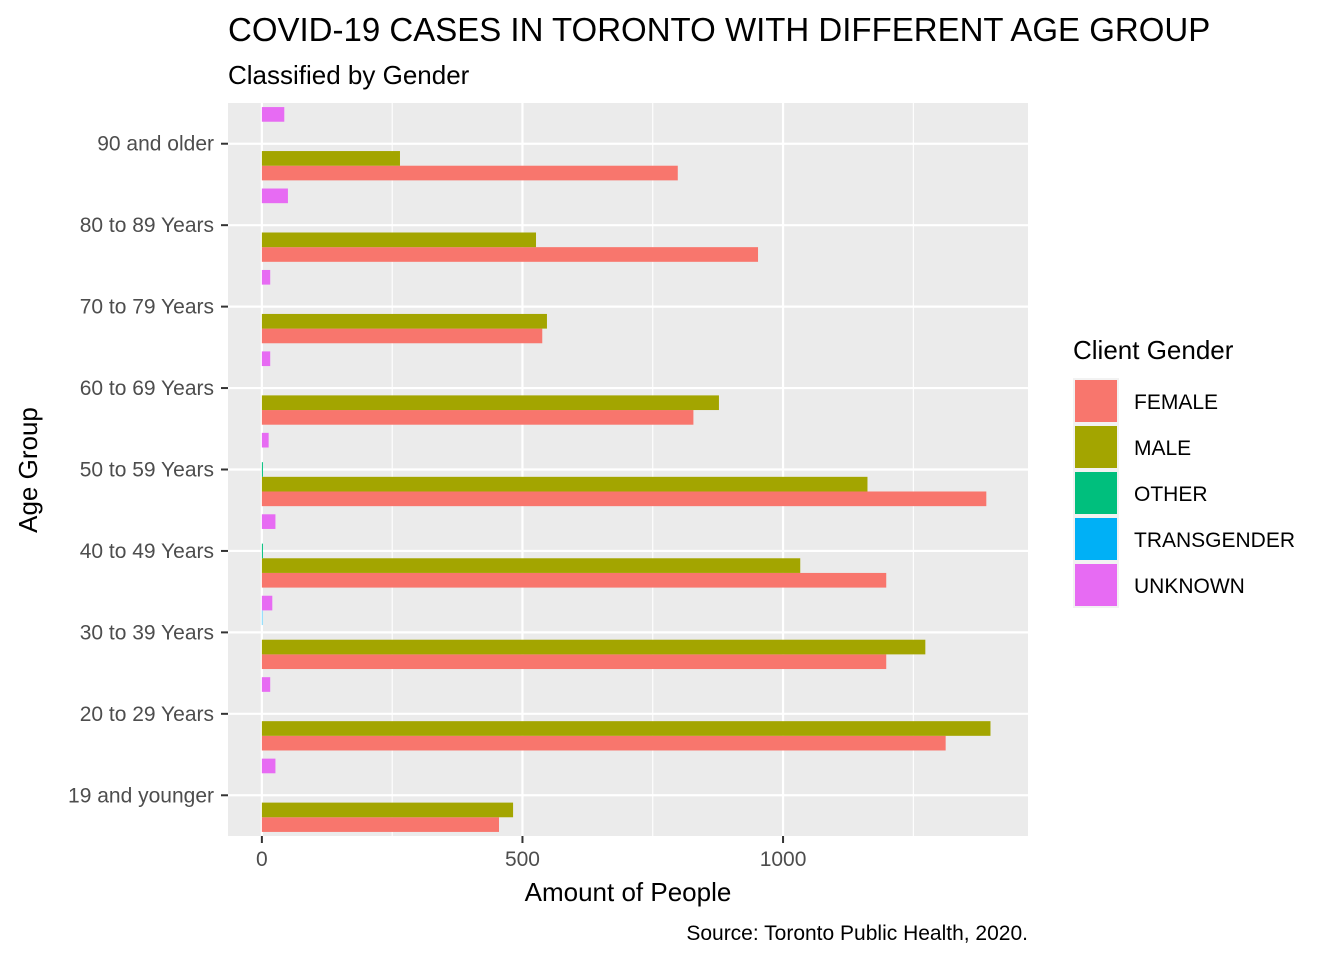  Describe the element at coordinates (262, 618) in the screenshot. I see `bar-transgender-30-to-39-years` at that location.